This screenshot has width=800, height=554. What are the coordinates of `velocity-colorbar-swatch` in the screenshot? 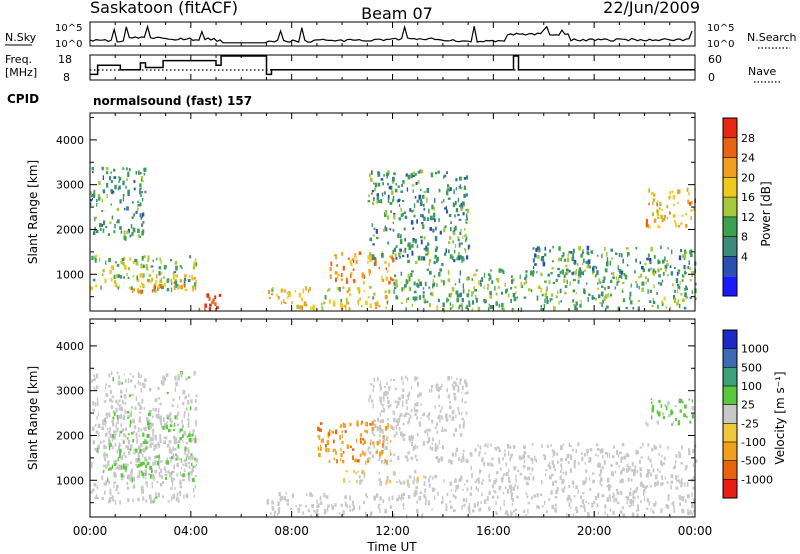 It's located at (730, 488).